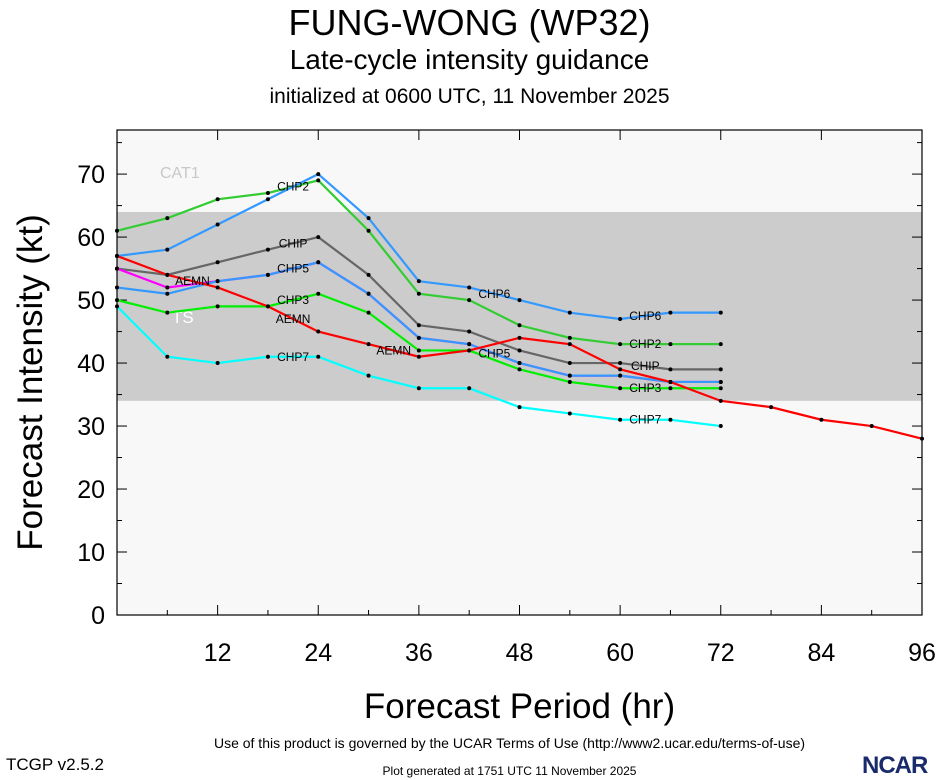 The width and height of the screenshot is (939, 780). What do you see at coordinates (469, 22) in the screenshot?
I see `chart-title: FUNG-WONG (WP32)` at bounding box center [469, 22].